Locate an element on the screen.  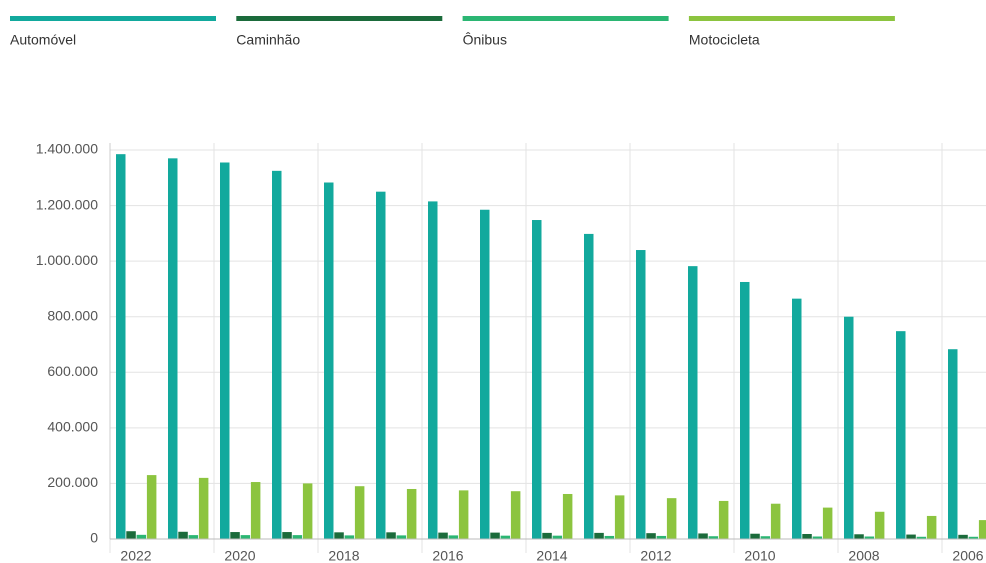
legend-label: Caminhão is located at coordinates (268, 40).